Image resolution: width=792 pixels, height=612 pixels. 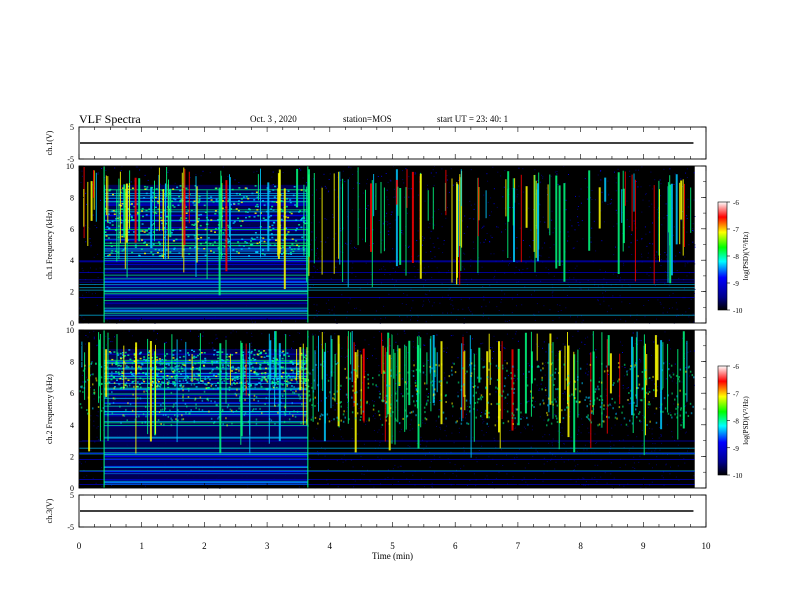 What do you see at coordinates (738, 476) in the screenshot?
I see `ch2-spectrogram-colorbar-tick-label: -10` at bounding box center [738, 476].